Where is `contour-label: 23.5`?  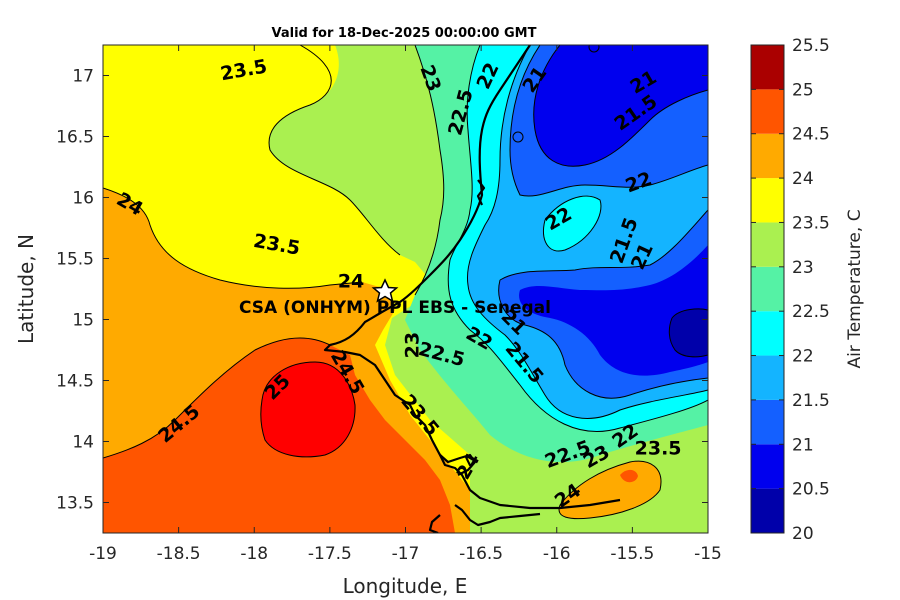 contour-label: 23.5 is located at coordinates (658, 449).